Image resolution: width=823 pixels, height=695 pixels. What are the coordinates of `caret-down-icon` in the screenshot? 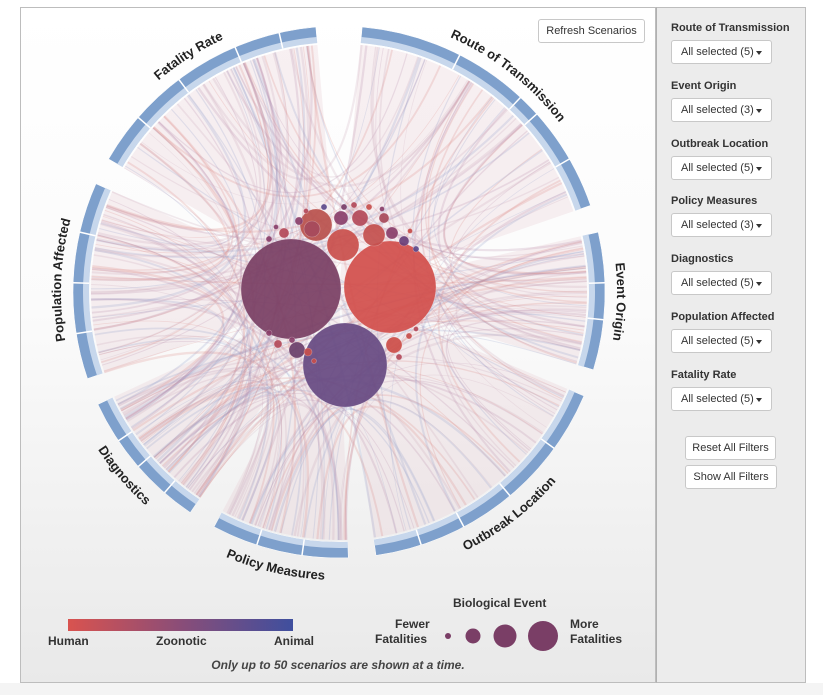 It's located at (759, 342).